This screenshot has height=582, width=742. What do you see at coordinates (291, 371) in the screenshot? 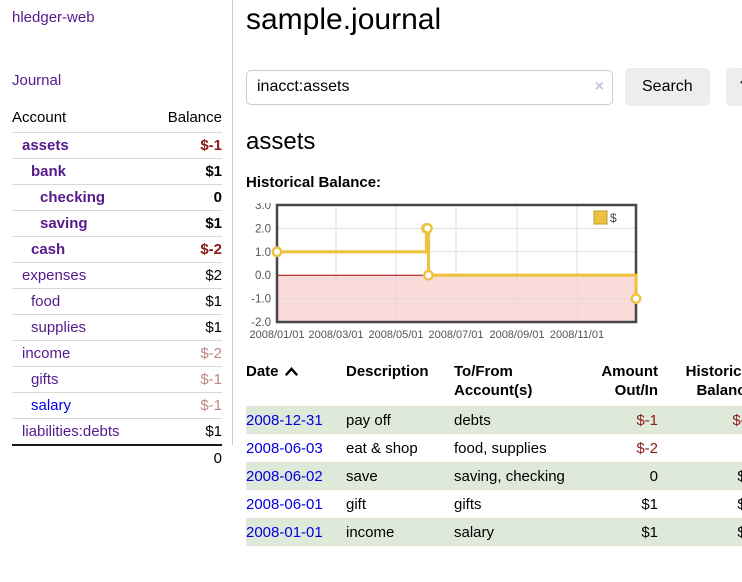
I see `sort-ascending-icon` at bounding box center [291, 371].